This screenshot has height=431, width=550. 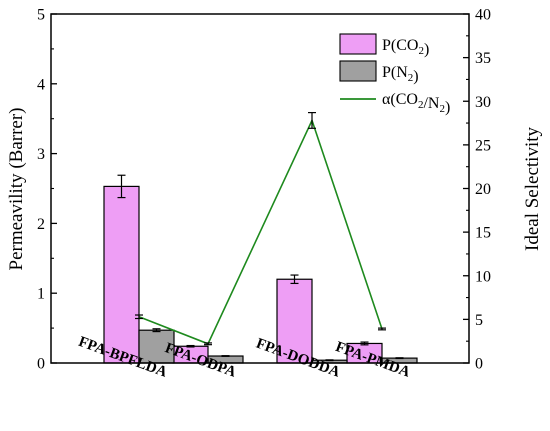 What do you see at coordinates (16, 188) in the screenshot?
I see `y-axis-title-left: Permeavility (Barrer)` at bounding box center [16, 188].